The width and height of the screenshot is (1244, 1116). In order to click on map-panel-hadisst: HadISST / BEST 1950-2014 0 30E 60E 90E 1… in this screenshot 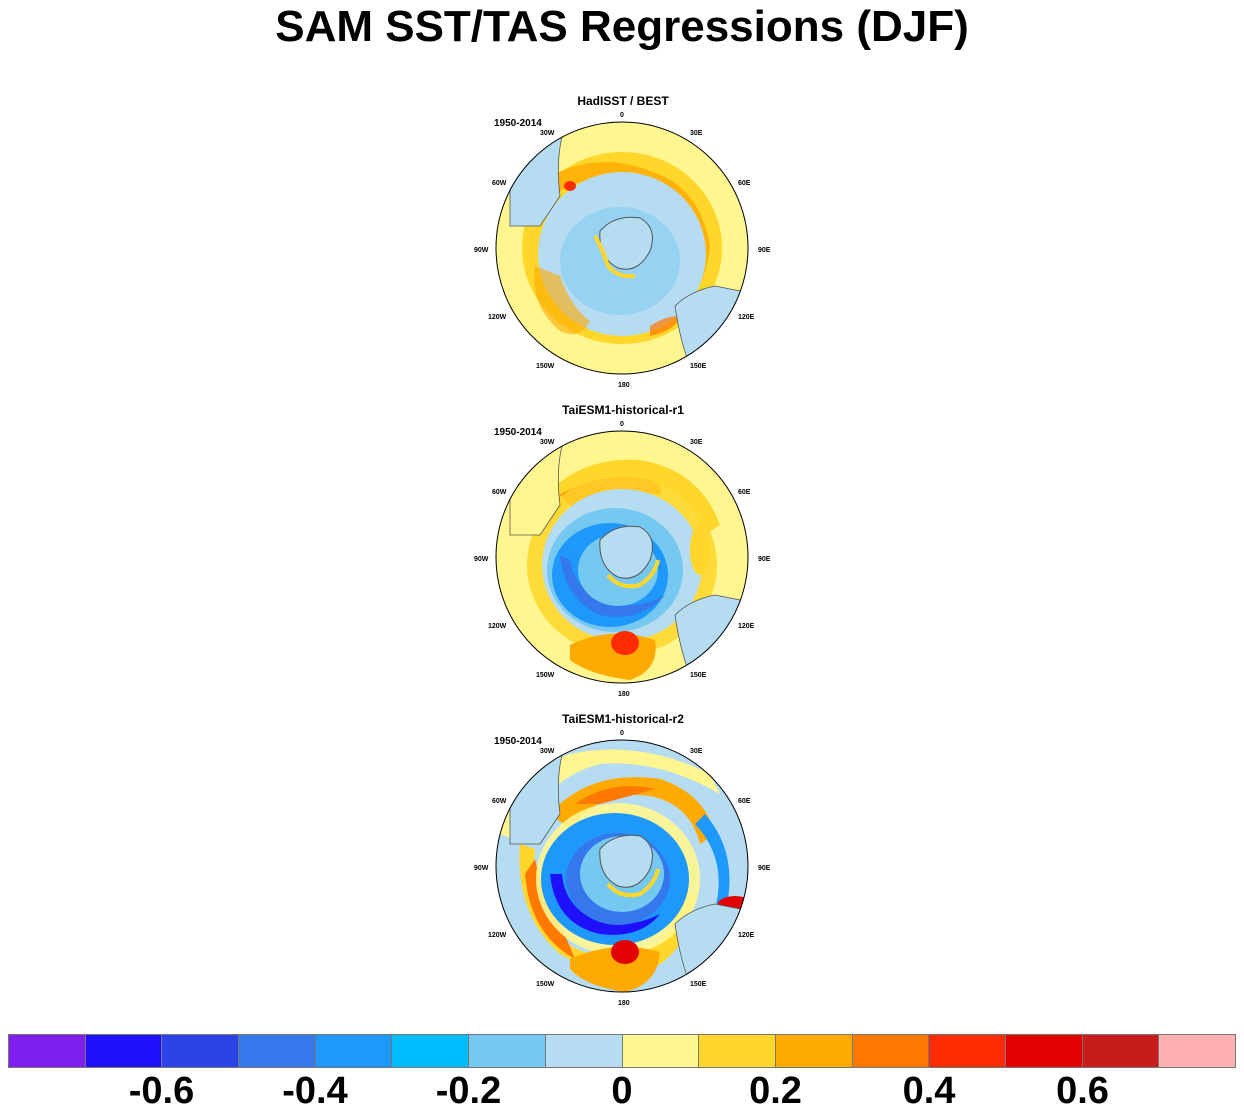, I will do `click(623, 244)`.